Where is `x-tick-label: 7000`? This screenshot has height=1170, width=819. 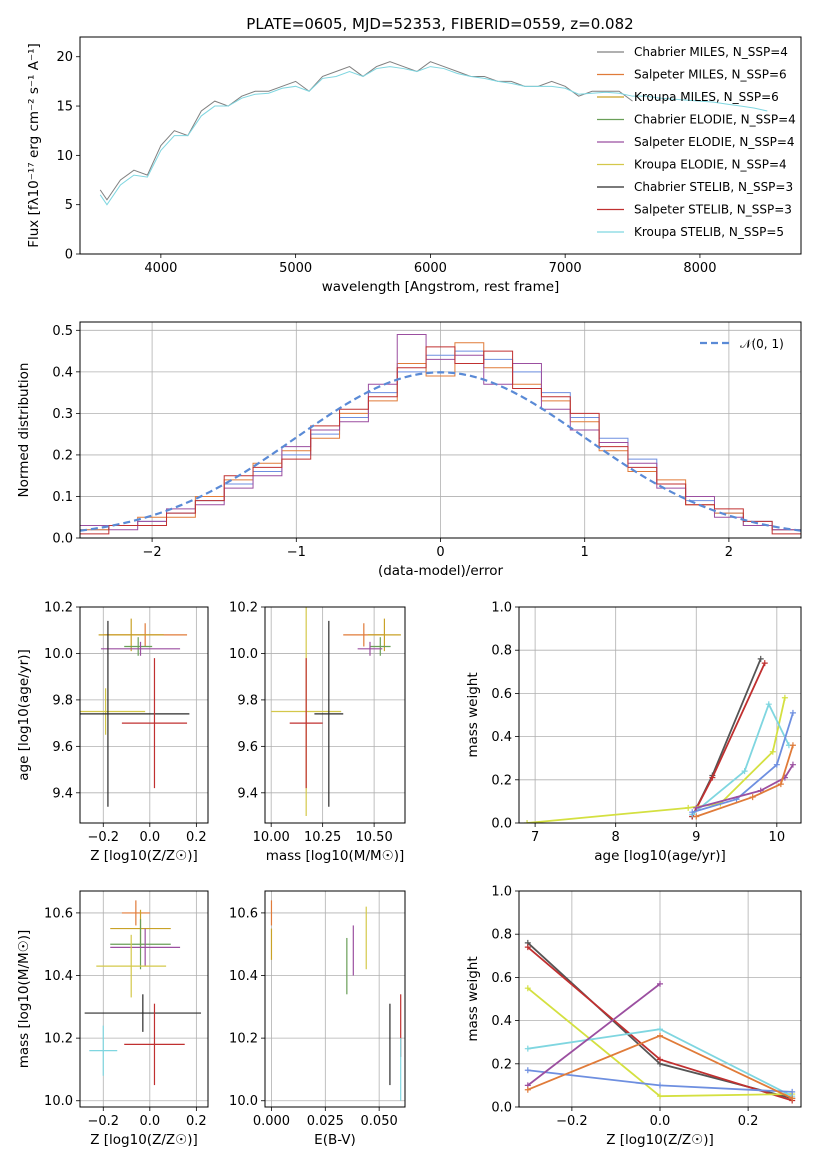
x-tick-label: 7000 is located at coordinates (565, 268).